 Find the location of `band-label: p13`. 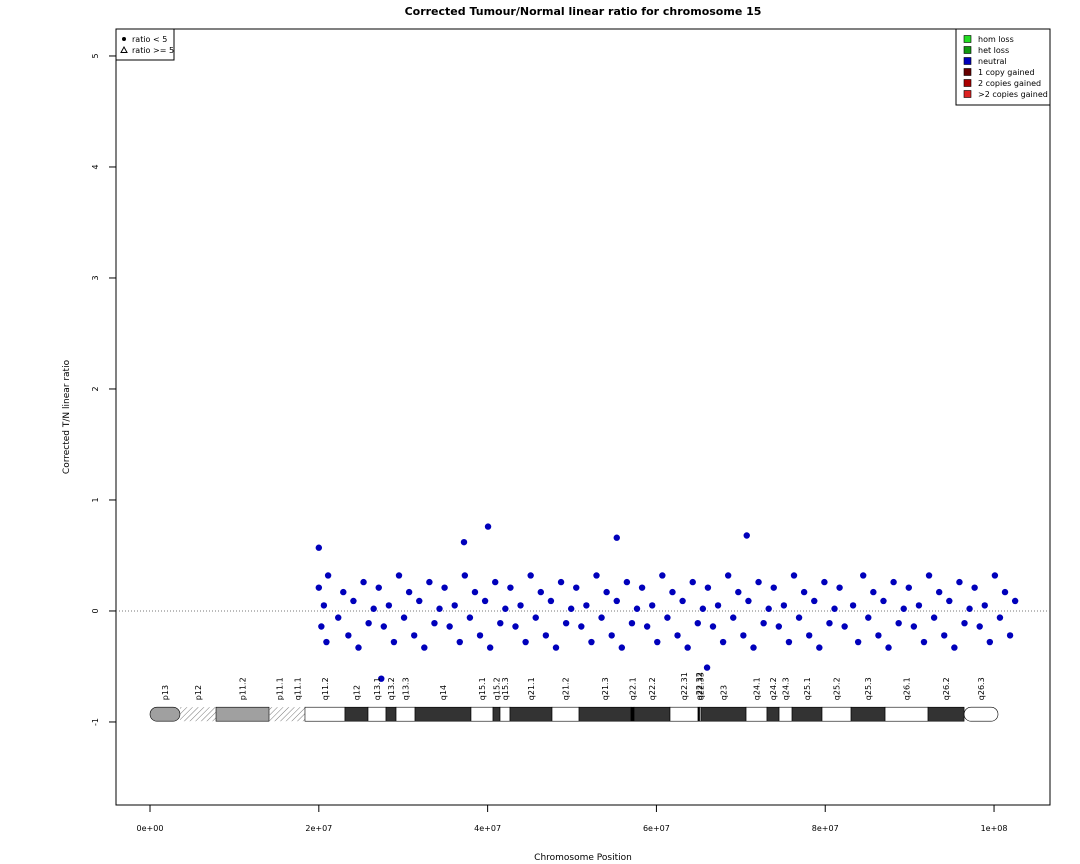

band-label: p13 is located at coordinates (165, 692).